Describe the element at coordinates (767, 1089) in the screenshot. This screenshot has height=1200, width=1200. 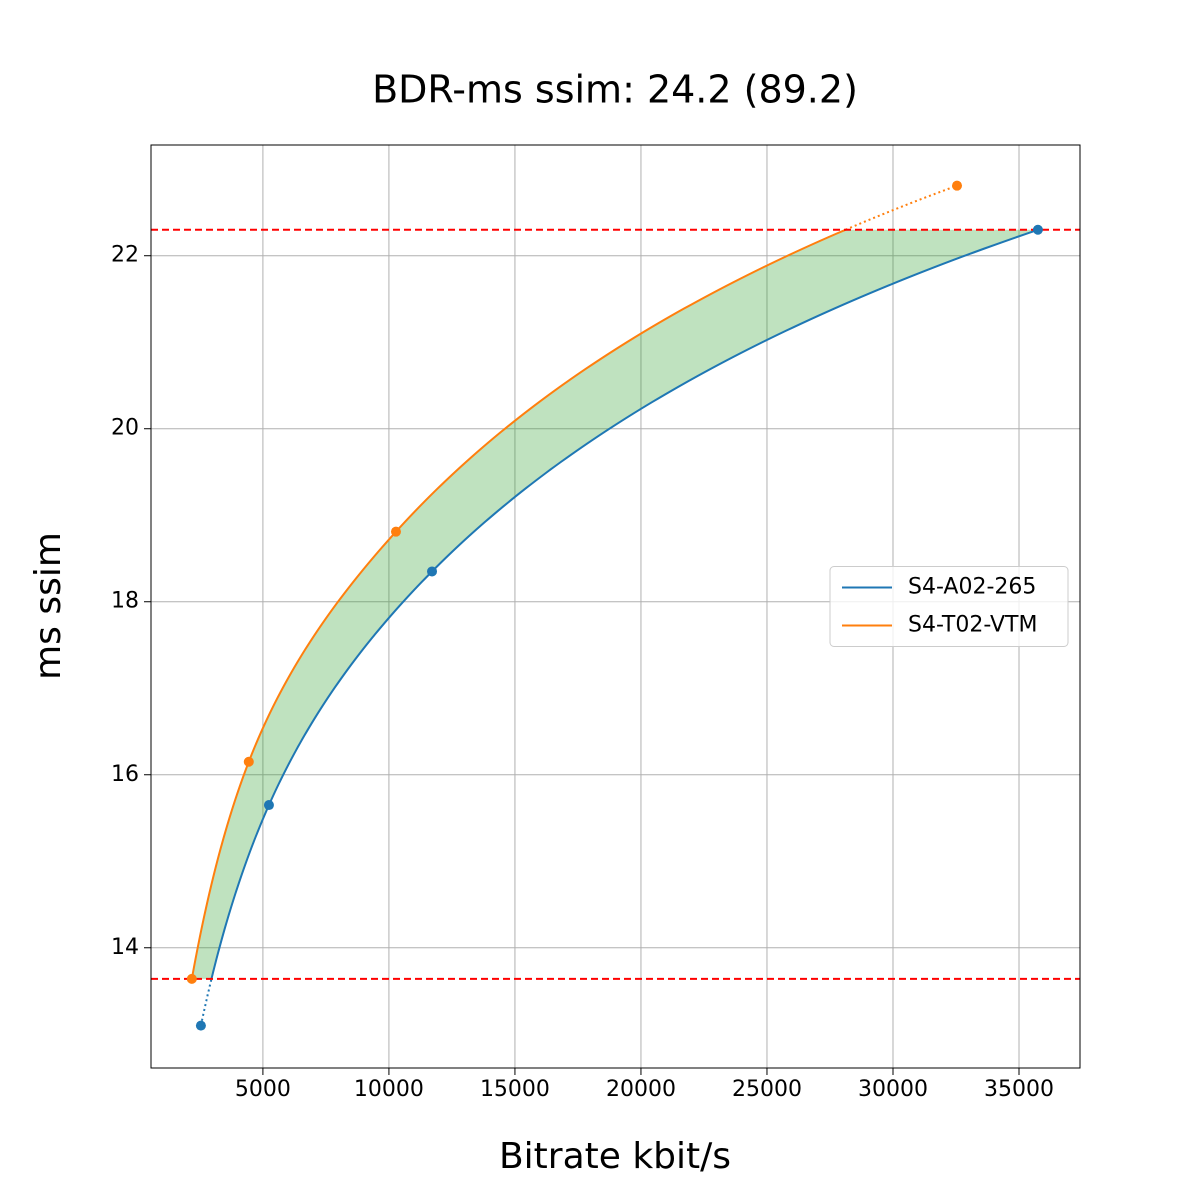
I see `x-tick-label: 25000` at that location.